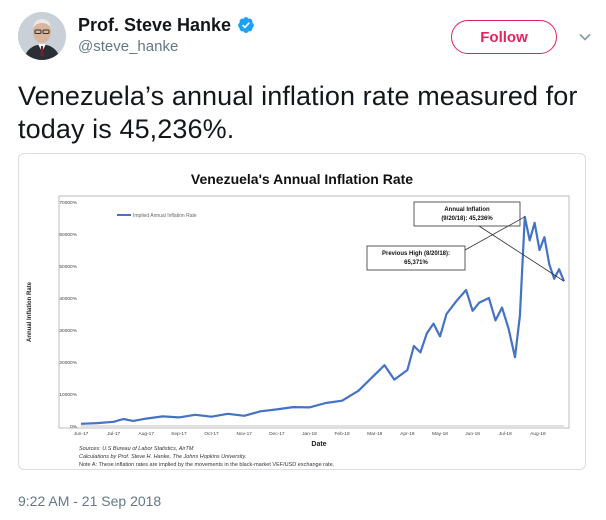 The image size is (606, 520). Describe the element at coordinates (68, 267) in the screenshot. I see `y-tick-label: 50000%` at that location.